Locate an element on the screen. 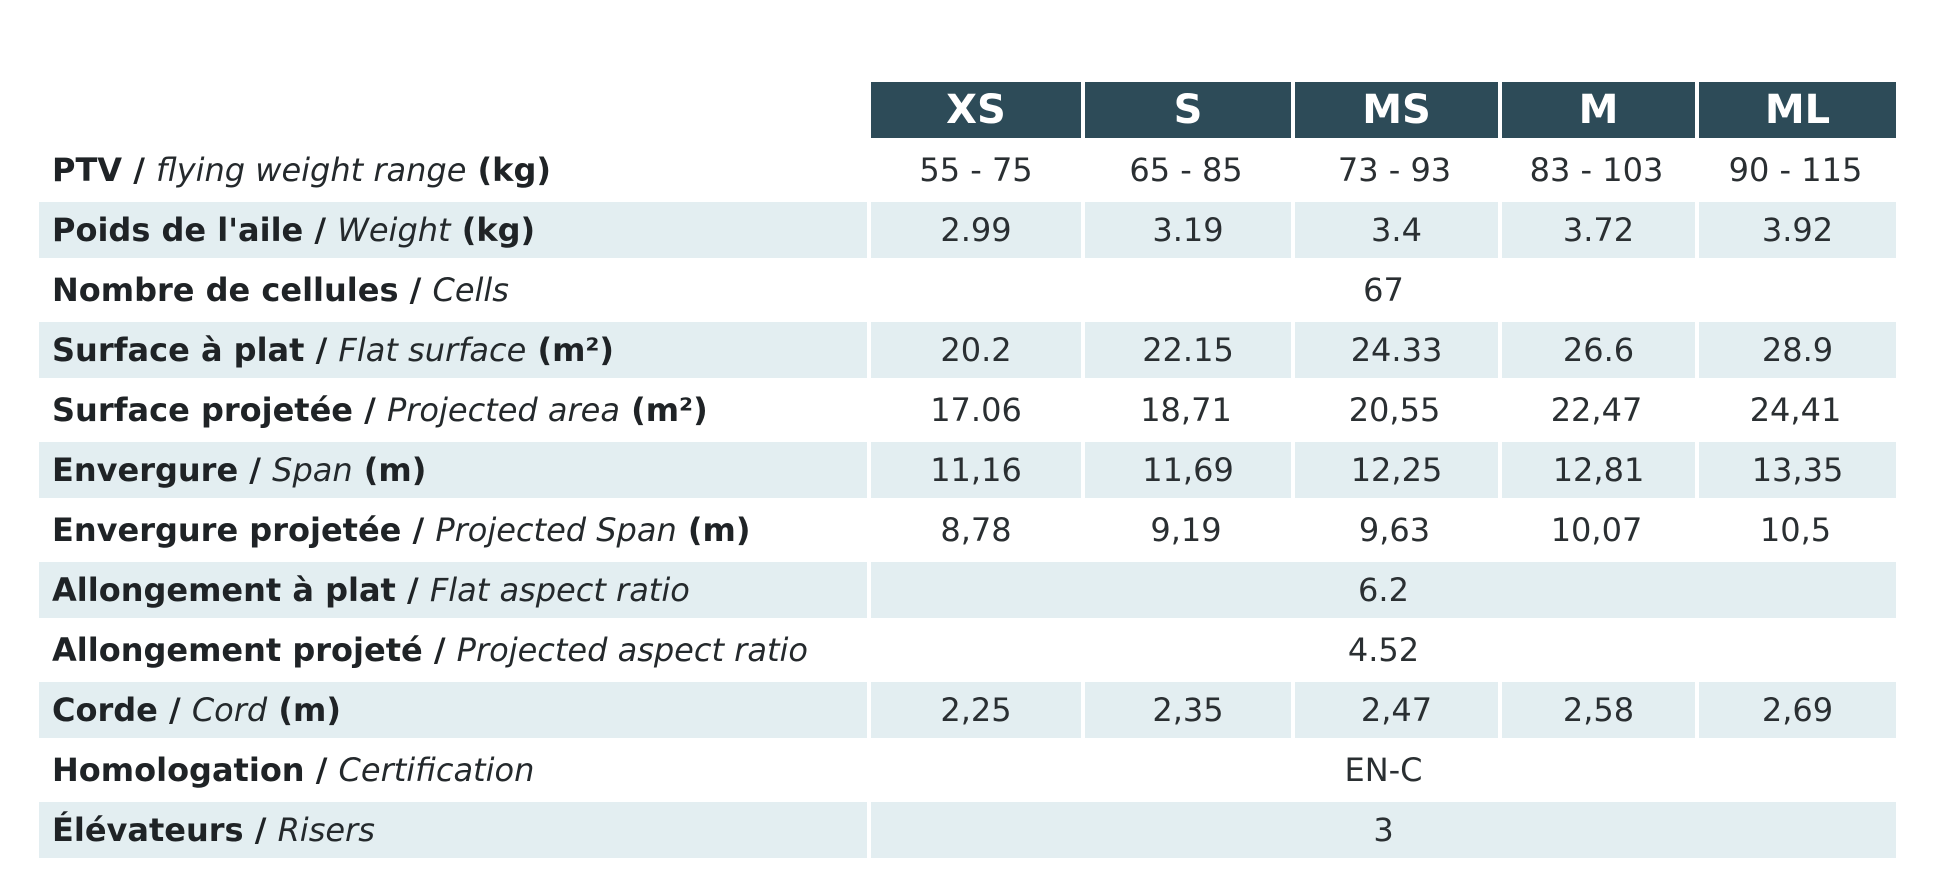 The height and width of the screenshot is (874, 1935). spanning-value-cell: 4.52 is located at coordinates (1383, 650).